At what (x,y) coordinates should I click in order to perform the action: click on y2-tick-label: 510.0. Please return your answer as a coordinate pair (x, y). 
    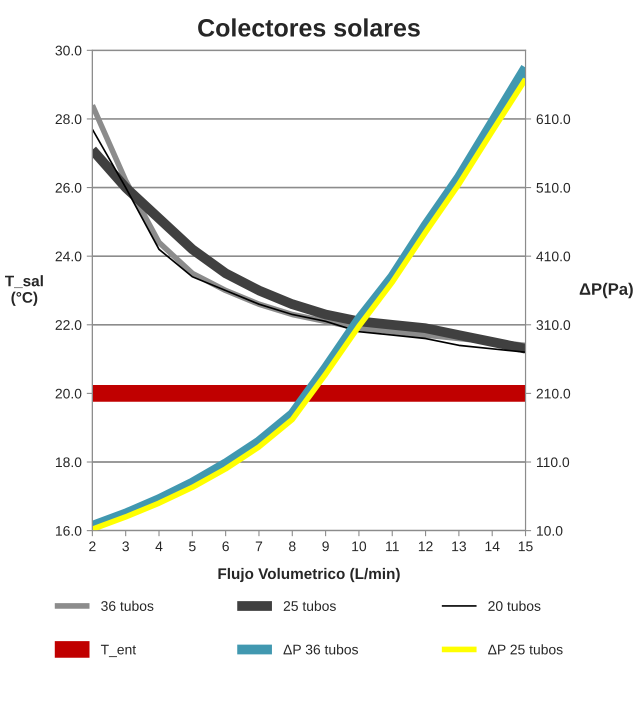
    Looking at the image, I should click on (553, 187).